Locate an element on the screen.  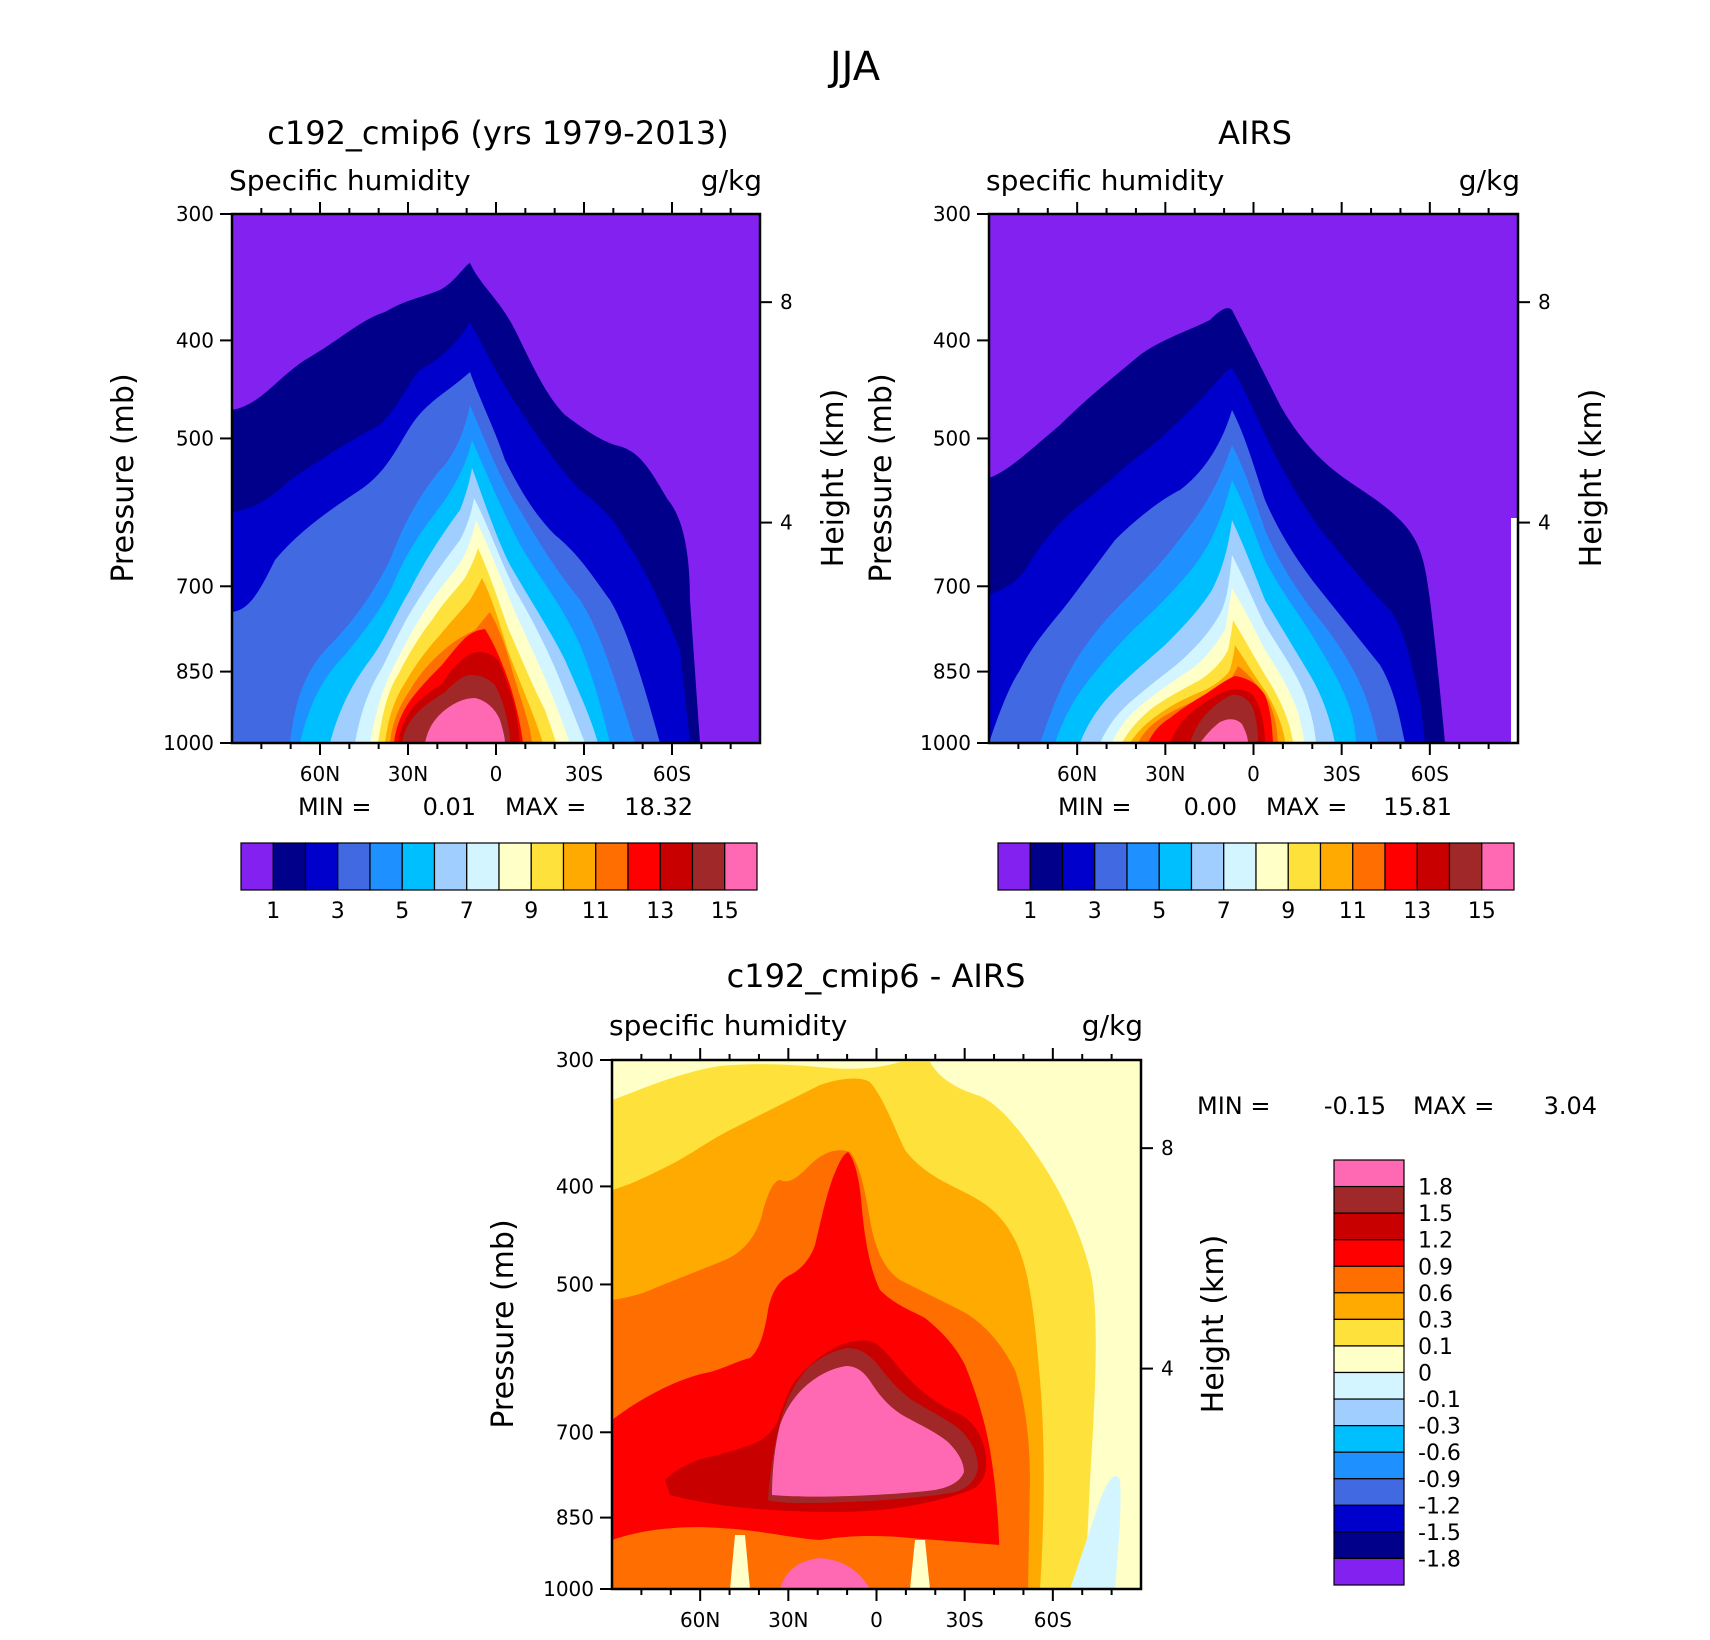
panel-airs-min-value: 0.00 is located at coordinates (1210, 807).